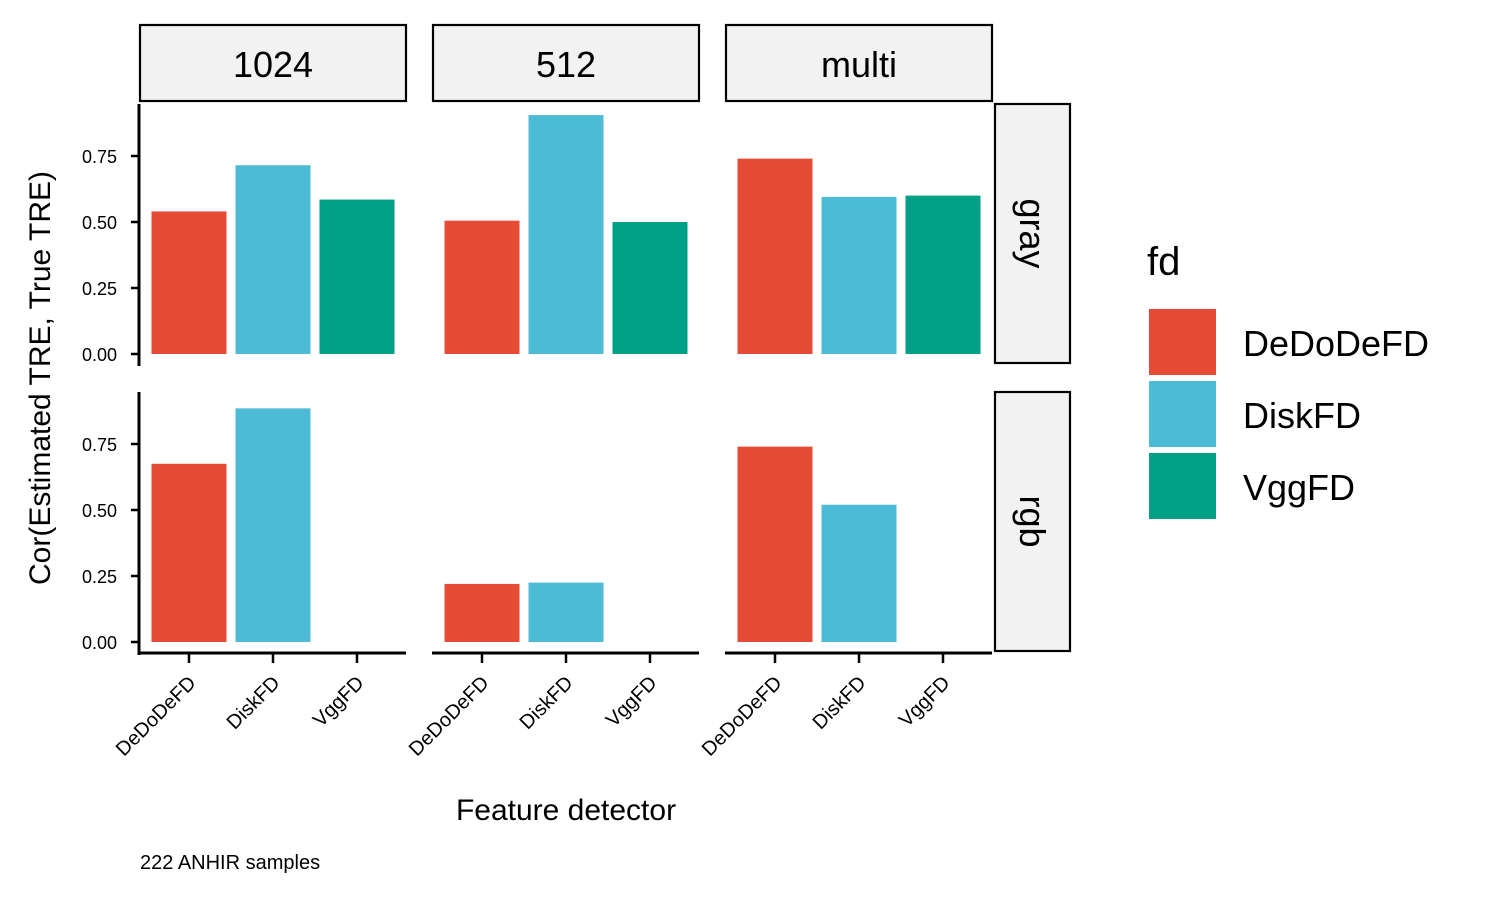 Image resolution: width=1500 pixels, height=900 pixels. What do you see at coordinates (566, 810) in the screenshot?
I see `x-axis-title: Feature detector` at bounding box center [566, 810].